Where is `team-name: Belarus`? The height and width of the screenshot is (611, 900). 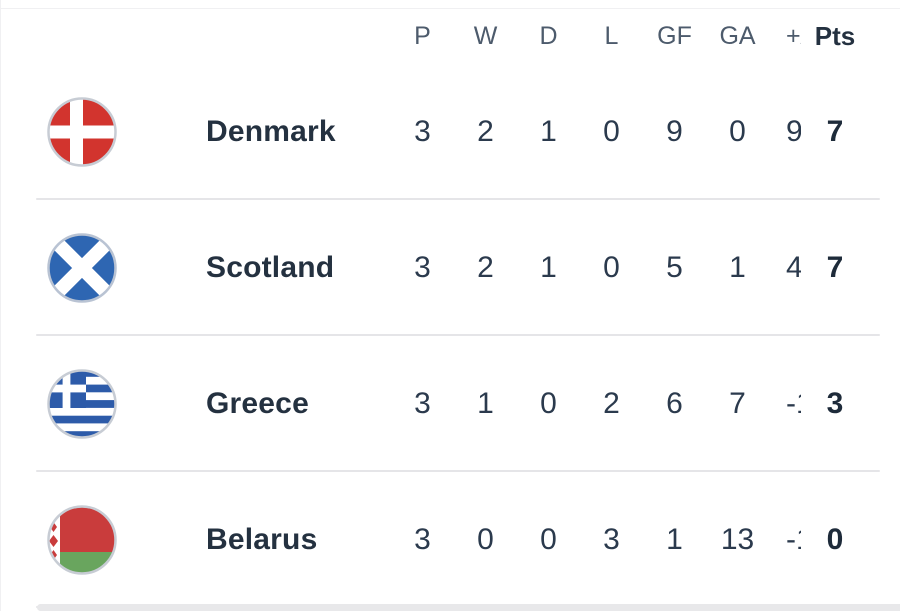 team-name: Belarus is located at coordinates (262, 539).